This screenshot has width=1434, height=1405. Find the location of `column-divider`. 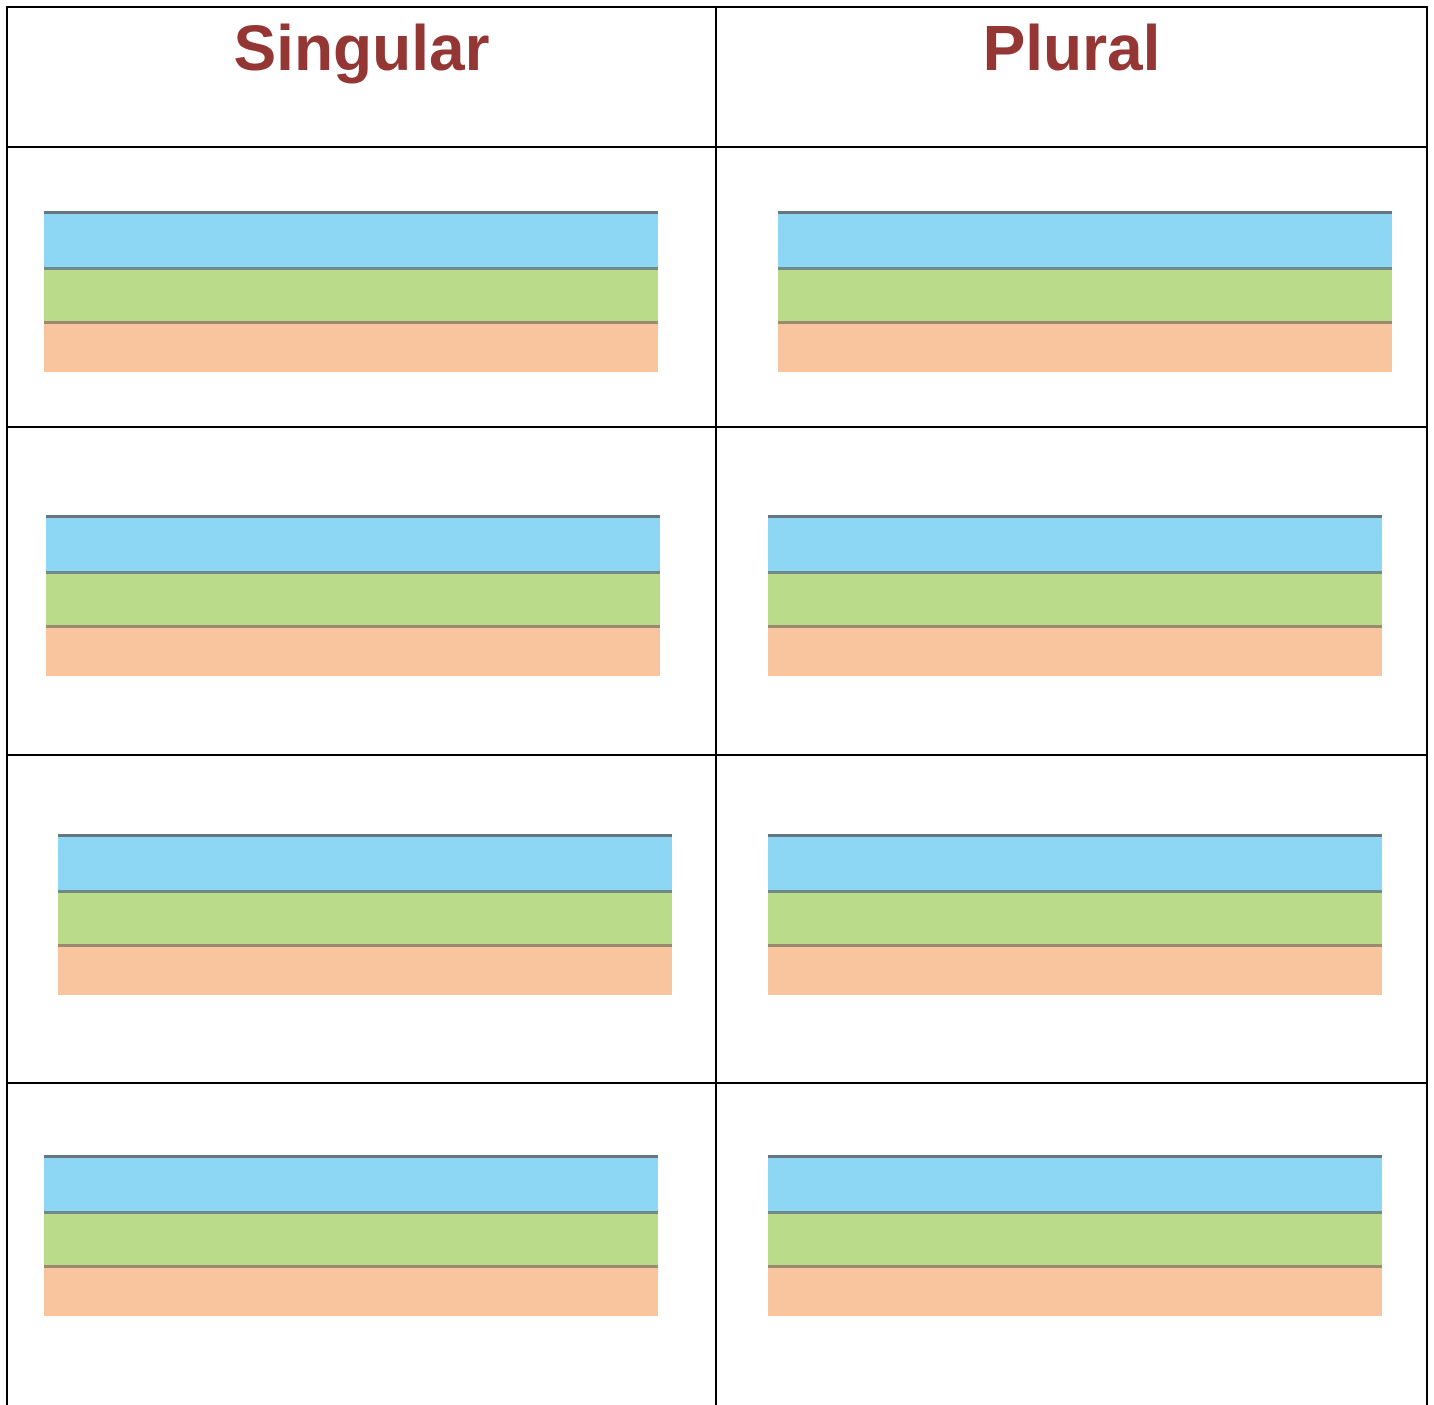

column-divider is located at coordinates (716, 705).